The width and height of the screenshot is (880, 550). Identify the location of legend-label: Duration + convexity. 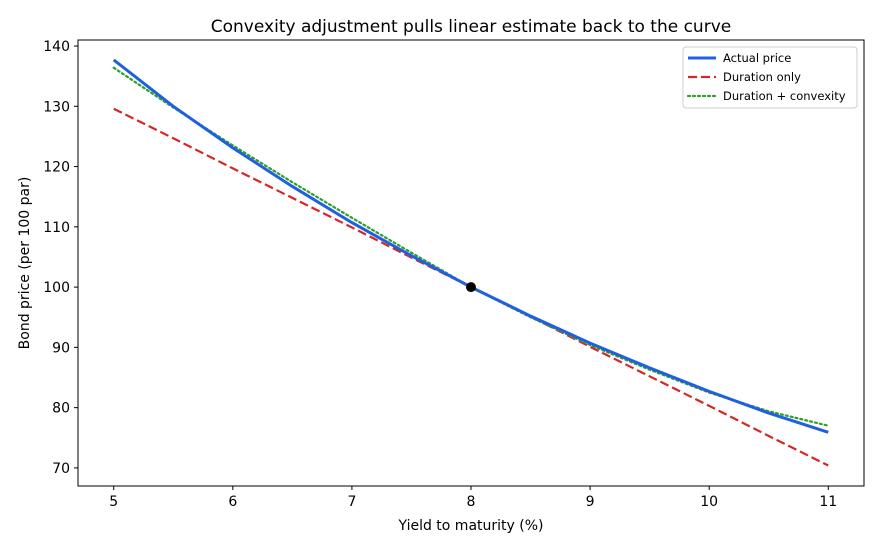
(784, 96).